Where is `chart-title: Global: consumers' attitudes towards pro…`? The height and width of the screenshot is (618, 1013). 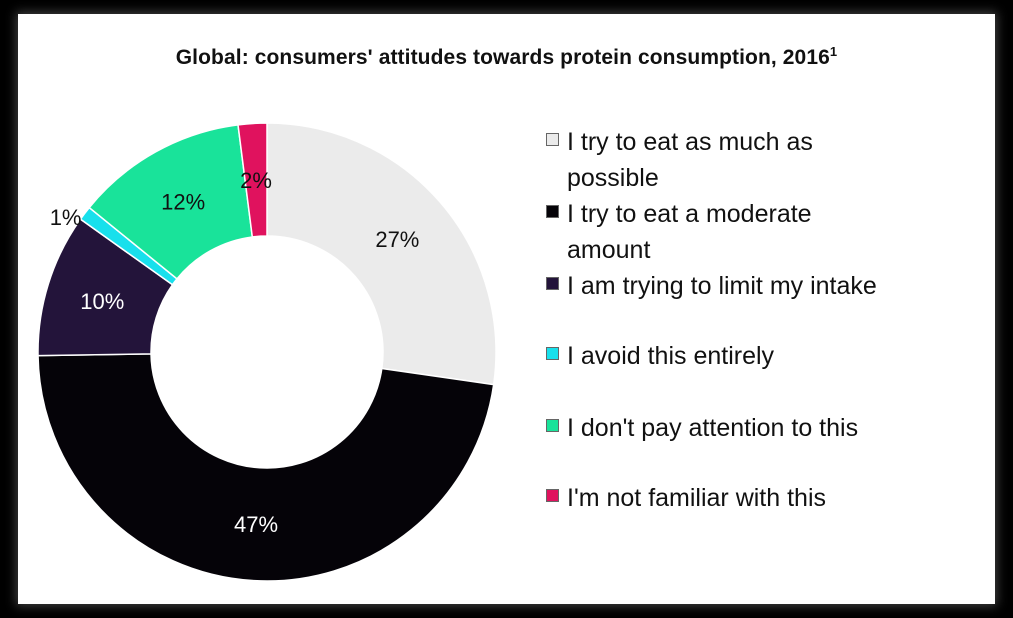
chart-title: Global: consumers' attitudes towards pro… is located at coordinates (506, 56).